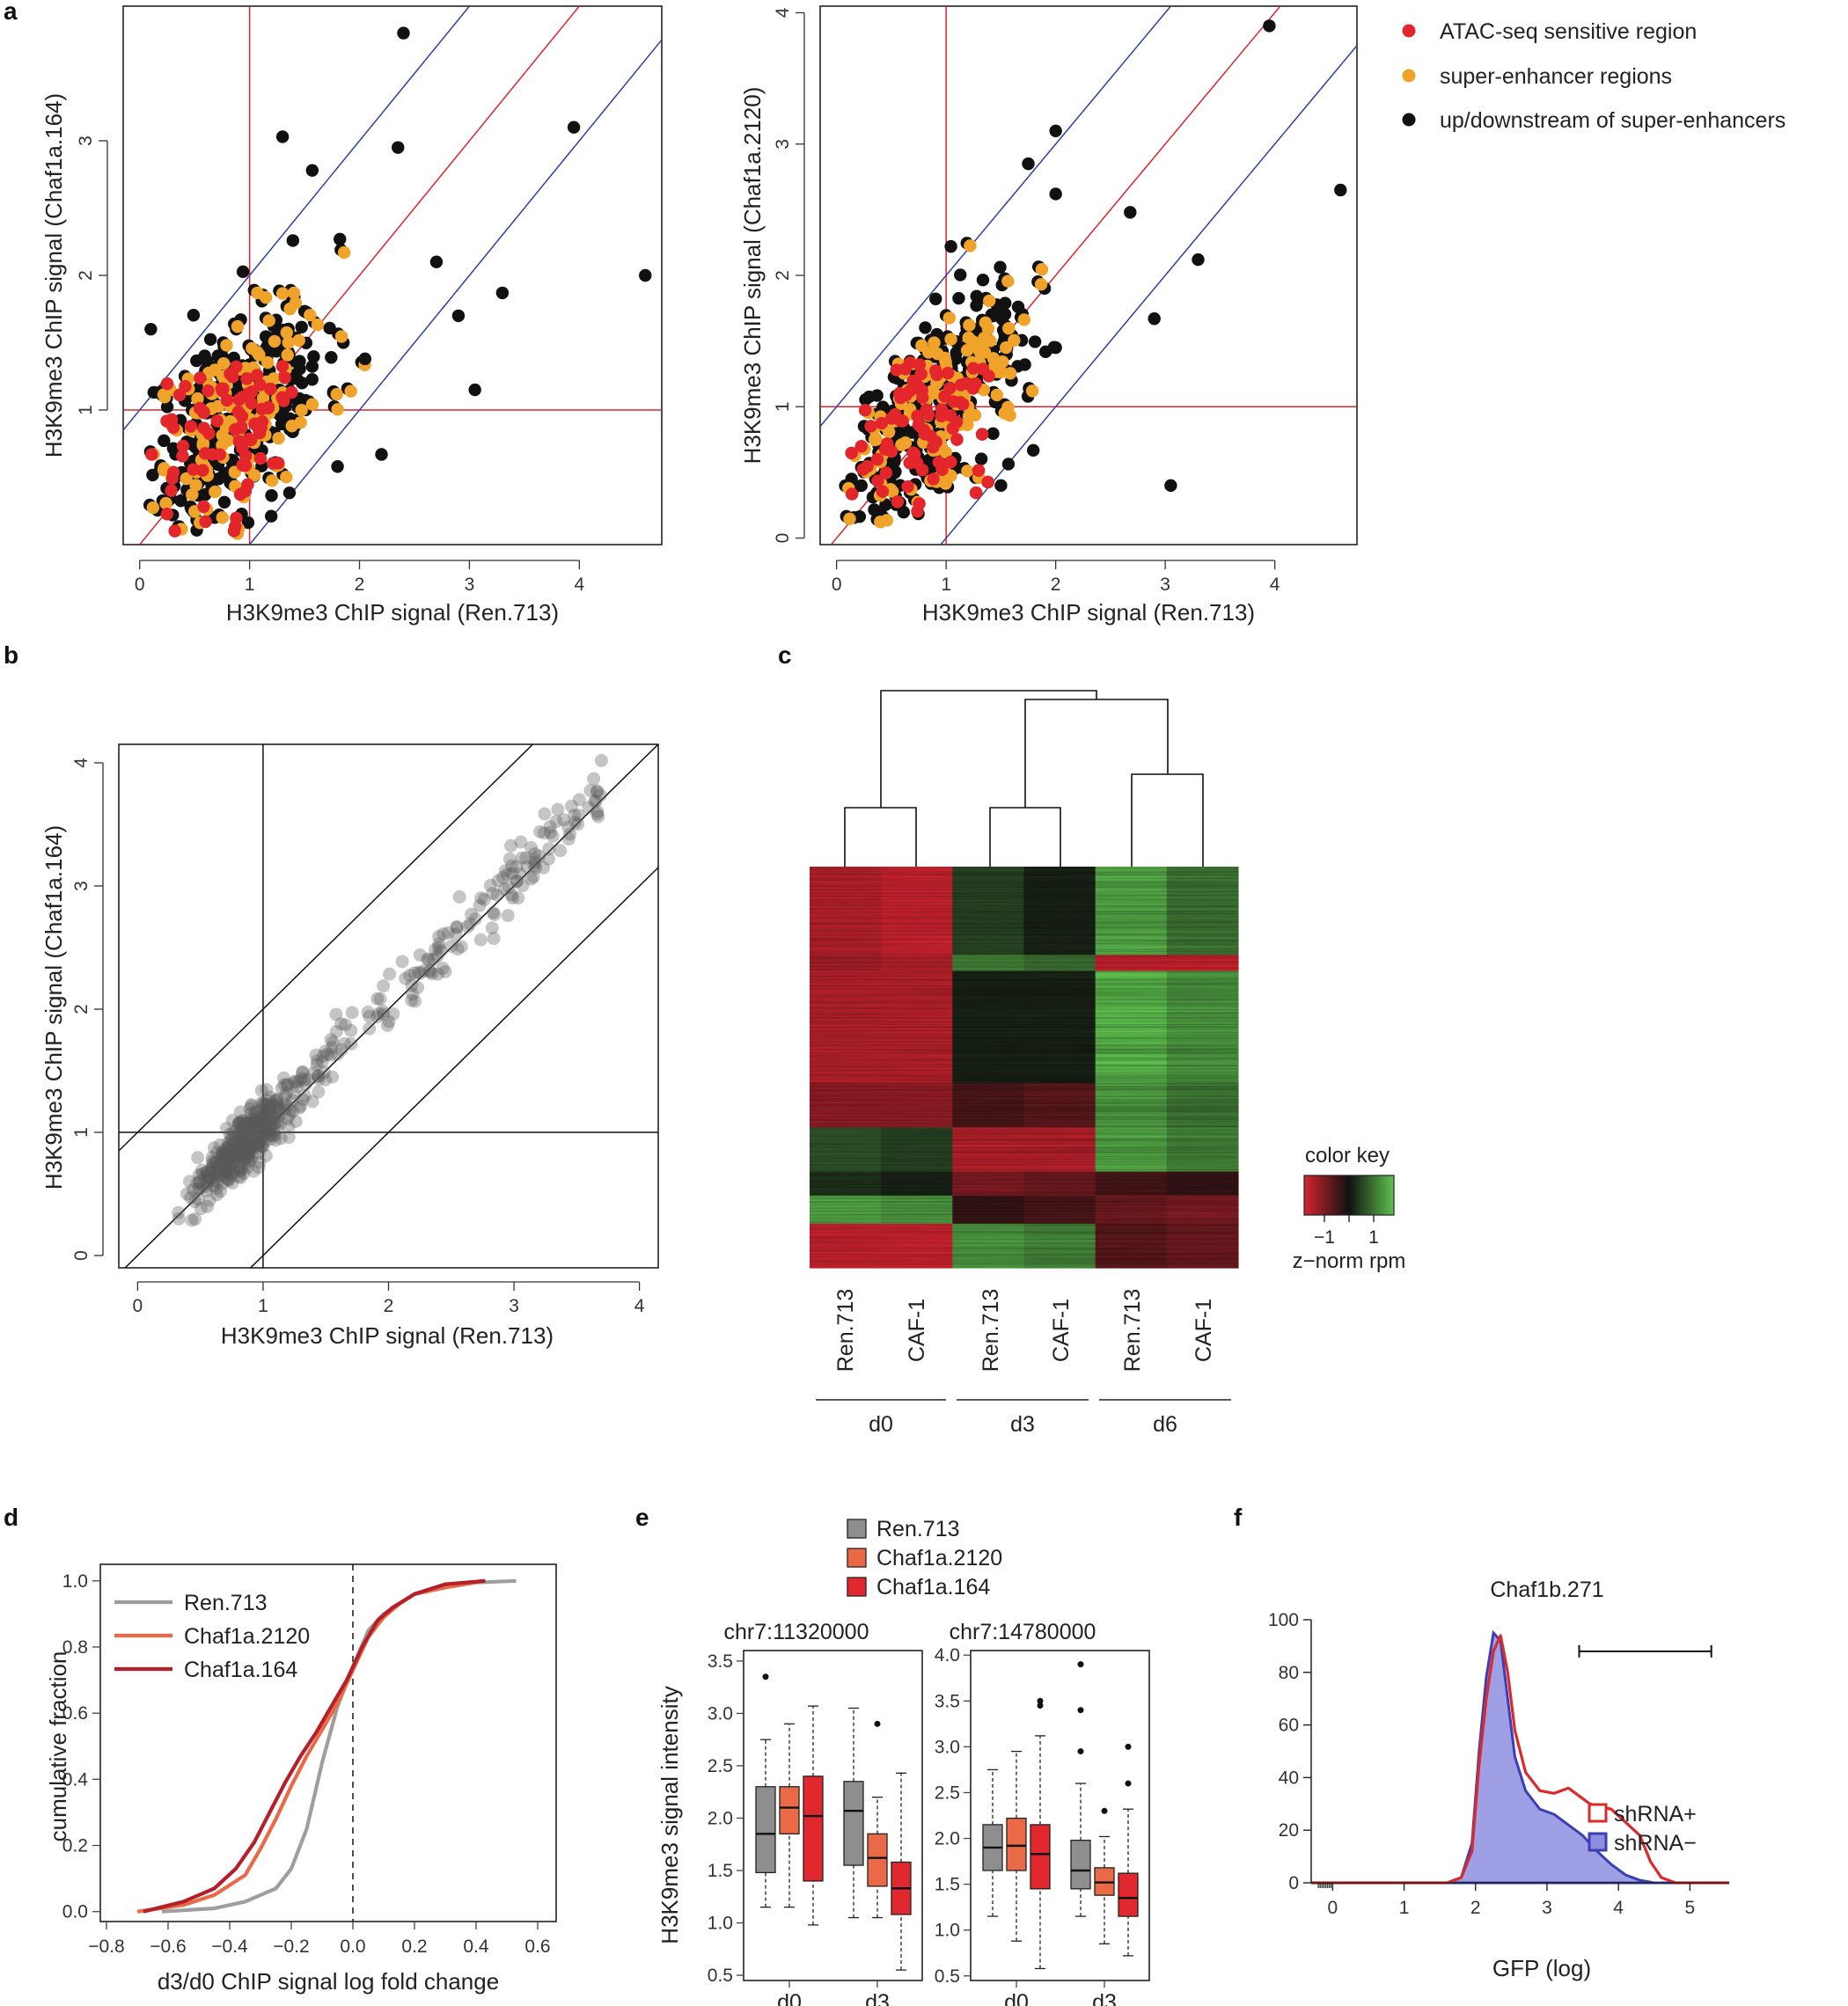  What do you see at coordinates (766, 1830) in the screenshot?
I see `e-box` at bounding box center [766, 1830].